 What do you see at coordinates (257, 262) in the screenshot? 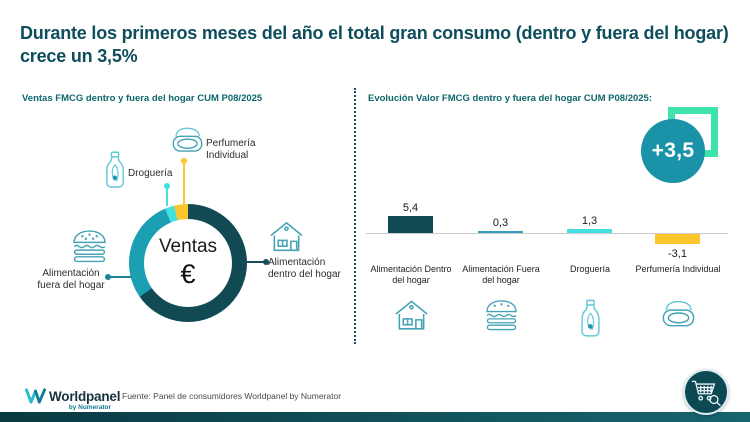
I see `connector-dentro-hogar` at bounding box center [257, 262].